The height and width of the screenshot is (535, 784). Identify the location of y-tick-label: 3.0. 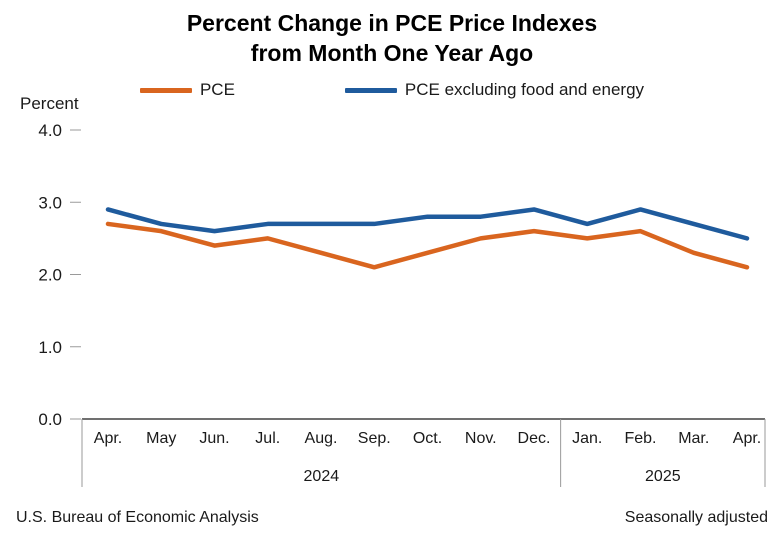
(50, 202).